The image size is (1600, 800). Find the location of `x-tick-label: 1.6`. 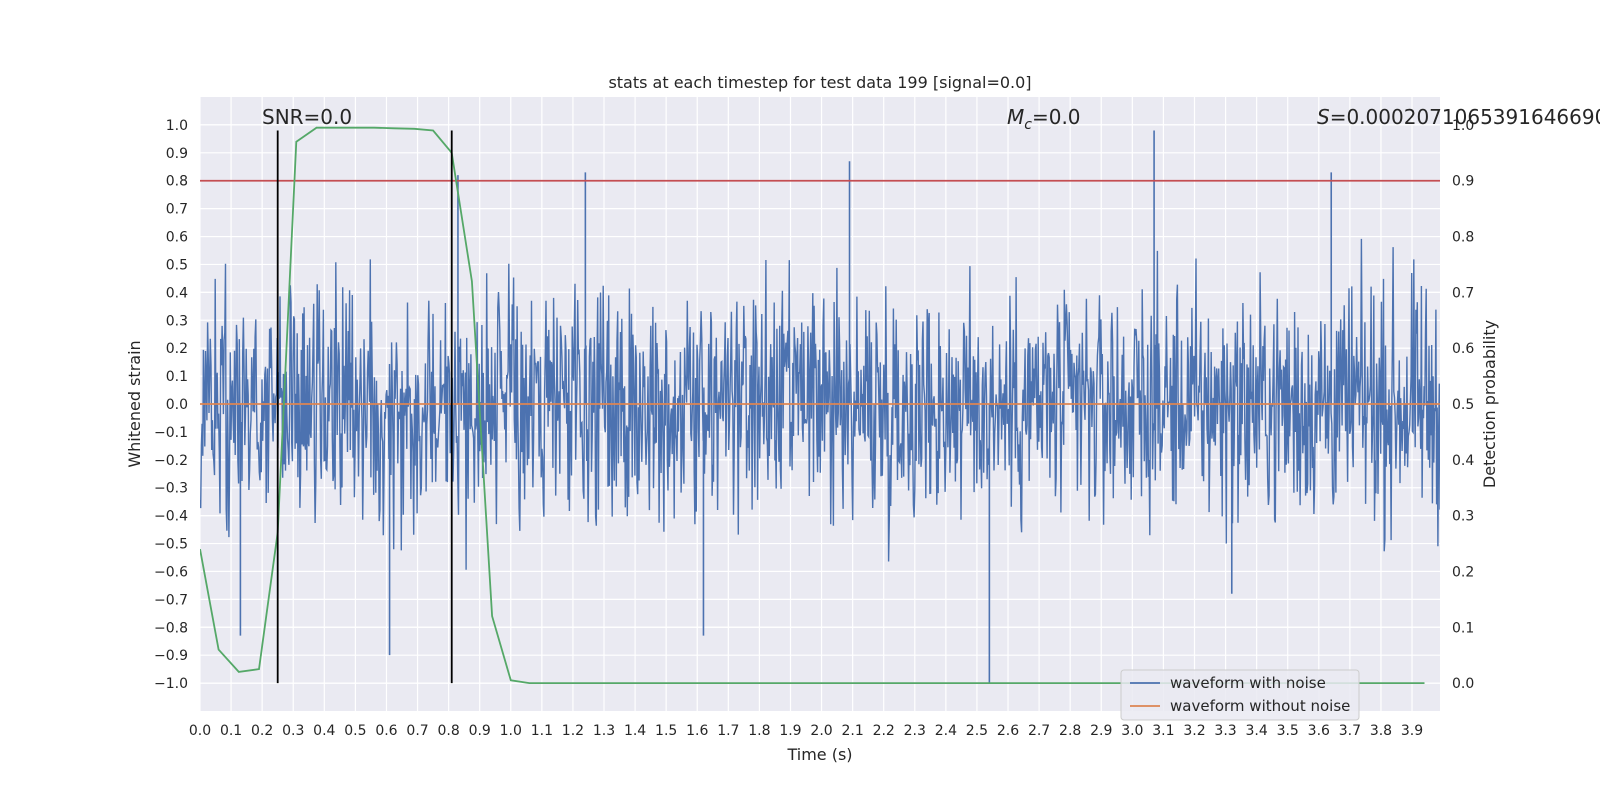

x-tick-label: 1.6 is located at coordinates (697, 731).